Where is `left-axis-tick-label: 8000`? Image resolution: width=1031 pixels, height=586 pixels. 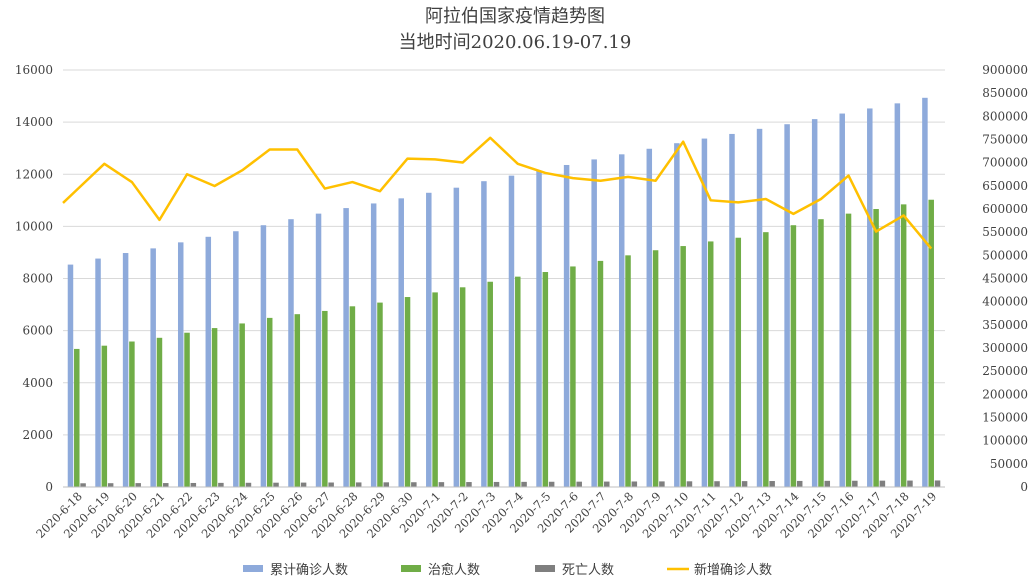 left-axis-tick-label: 8000 is located at coordinates (37, 279).